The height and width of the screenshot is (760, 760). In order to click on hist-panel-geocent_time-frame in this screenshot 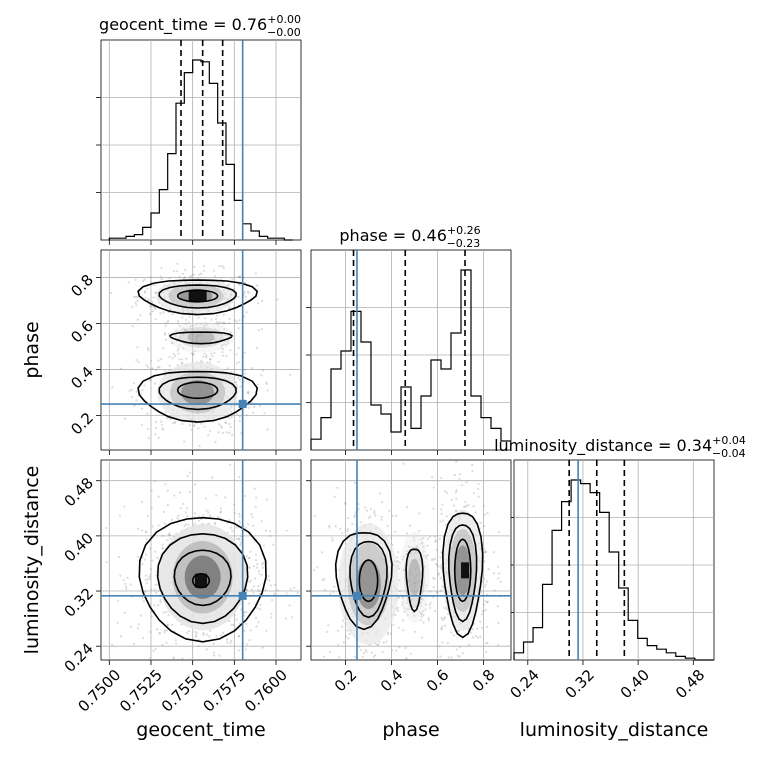, I will do `click(201, 140)`.